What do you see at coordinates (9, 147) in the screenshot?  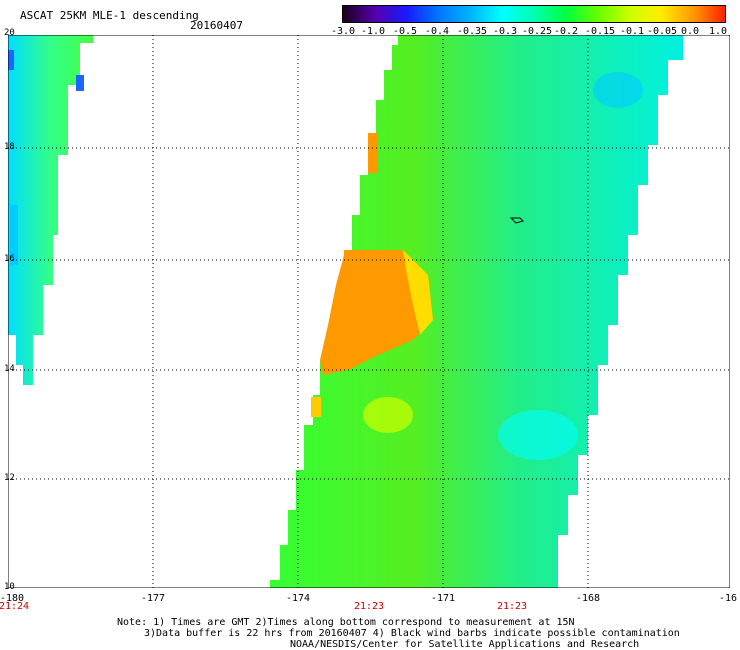 I see `lat-label: 18` at bounding box center [9, 147].